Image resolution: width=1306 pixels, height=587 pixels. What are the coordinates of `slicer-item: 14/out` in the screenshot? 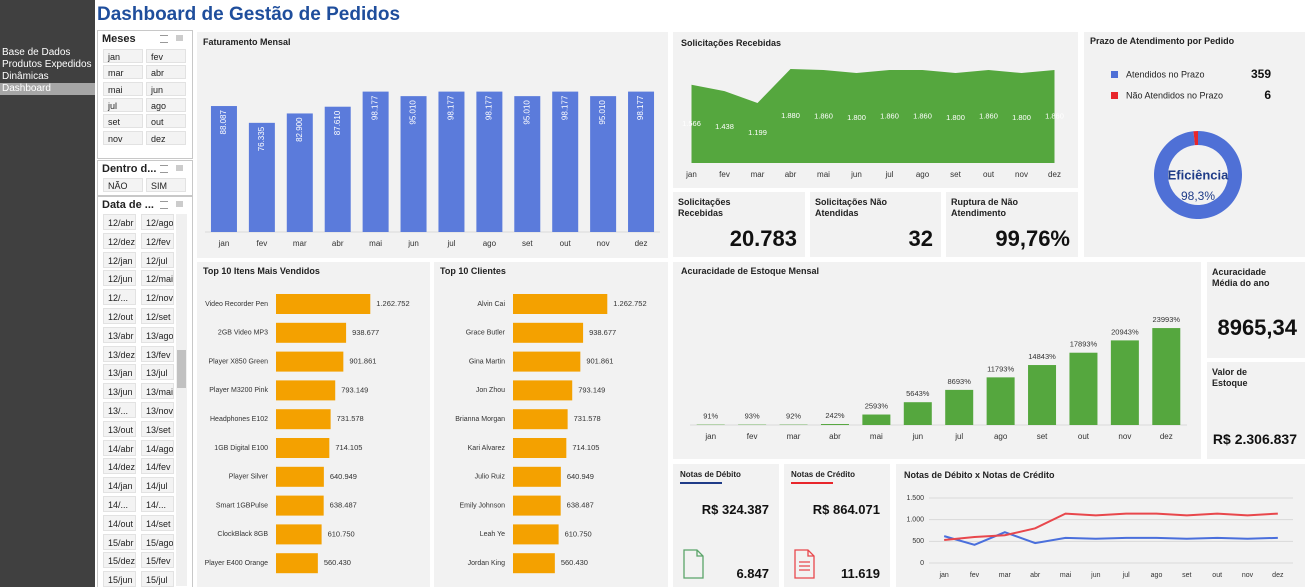 It's located at (119, 522).